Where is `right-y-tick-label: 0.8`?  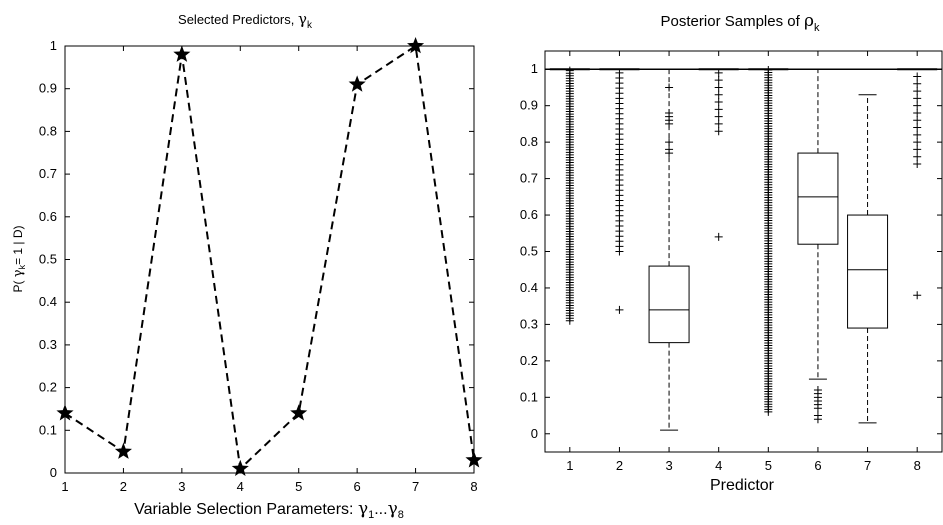
right-y-tick-label: 0.8 is located at coordinates (529, 141).